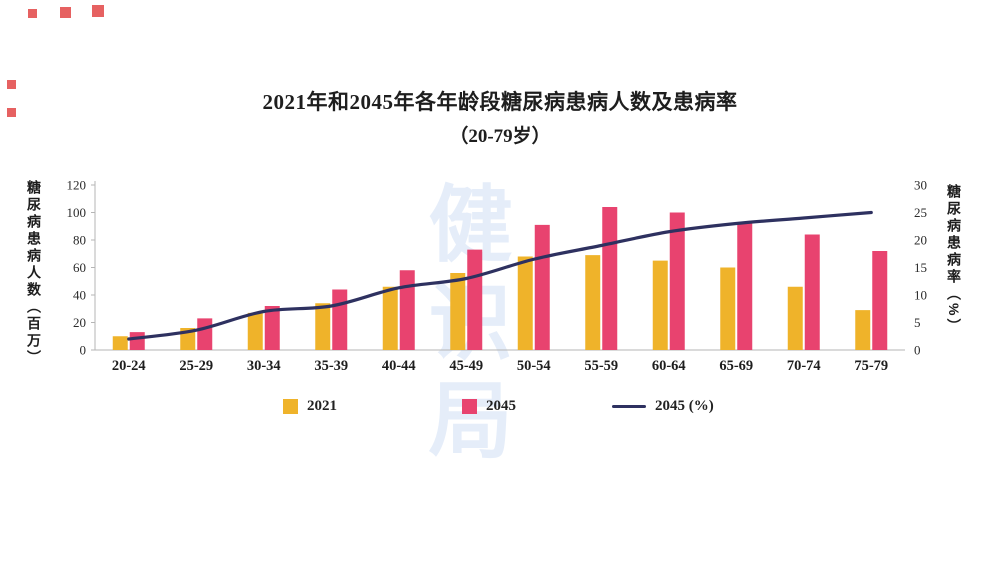  Describe the element at coordinates (920, 267) in the screenshot. I see `right-axis-tick-label: 15` at that location.